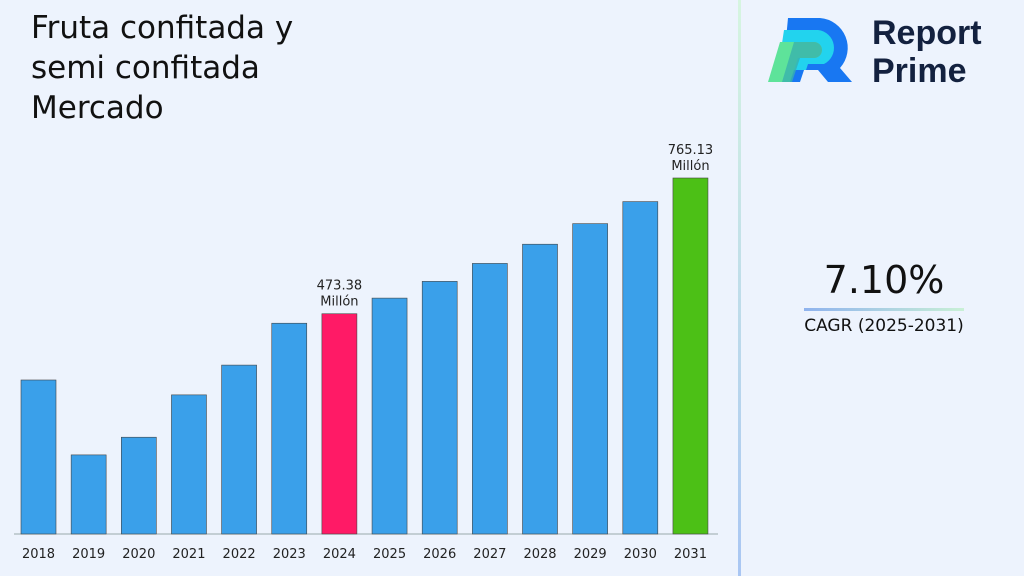 This screenshot has height=576, width=1024. I want to click on bar-2023, so click(289, 428).